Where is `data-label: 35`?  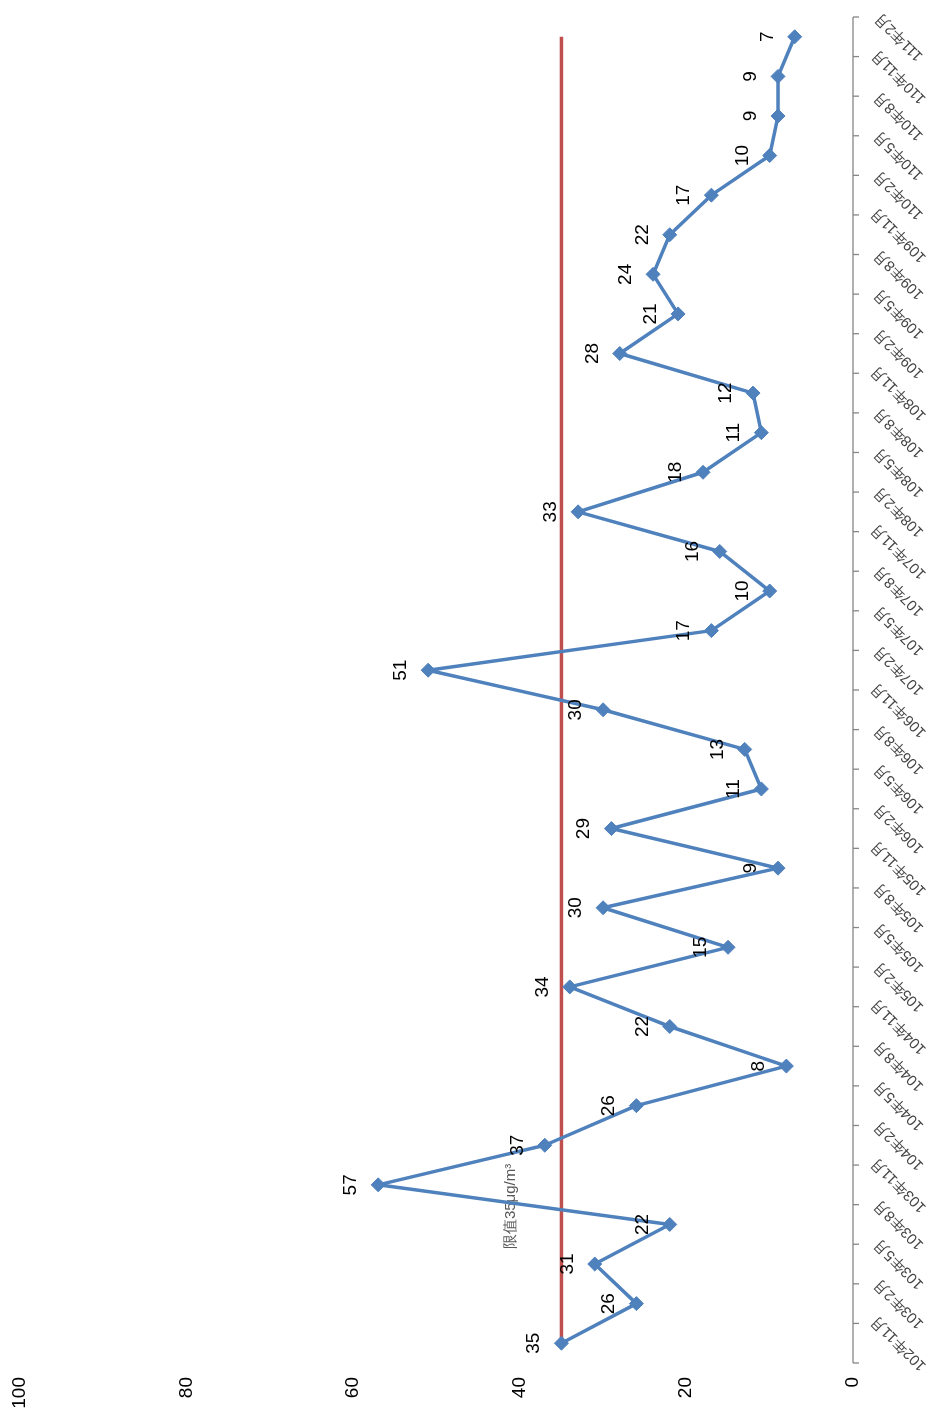 data-label: 35 is located at coordinates (533, 1343).